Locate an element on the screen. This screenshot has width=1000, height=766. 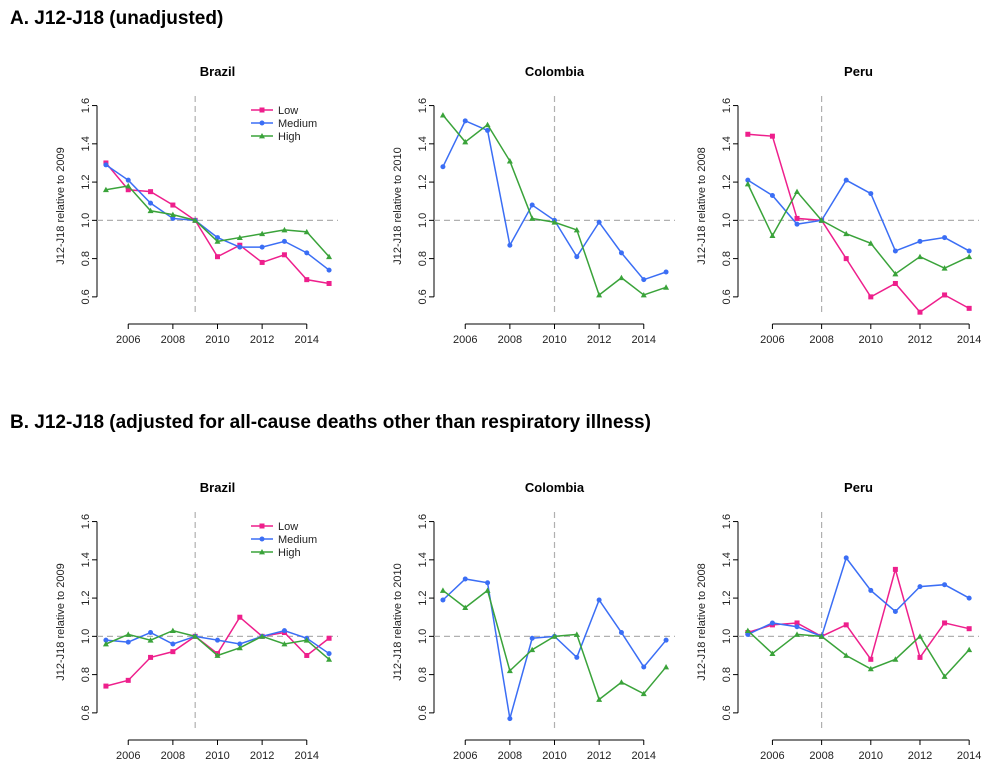
panel-title: Peru is located at coordinates (858, 487).